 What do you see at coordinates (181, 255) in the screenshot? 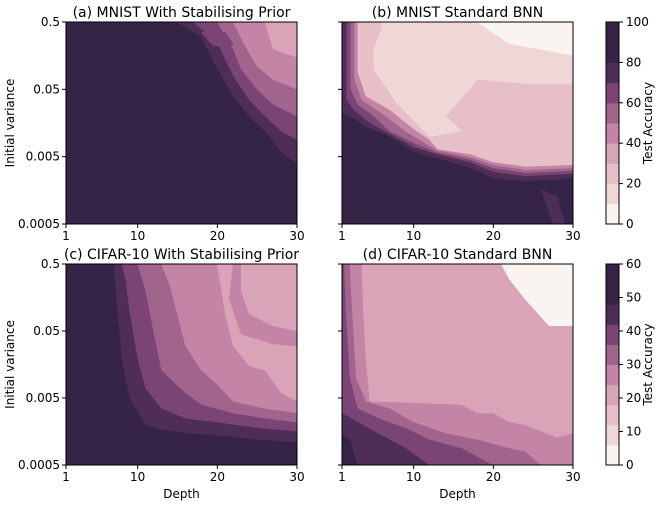
I see `panel-title: (c) CIFAR-10 With Stabilising Prior` at bounding box center [181, 255].